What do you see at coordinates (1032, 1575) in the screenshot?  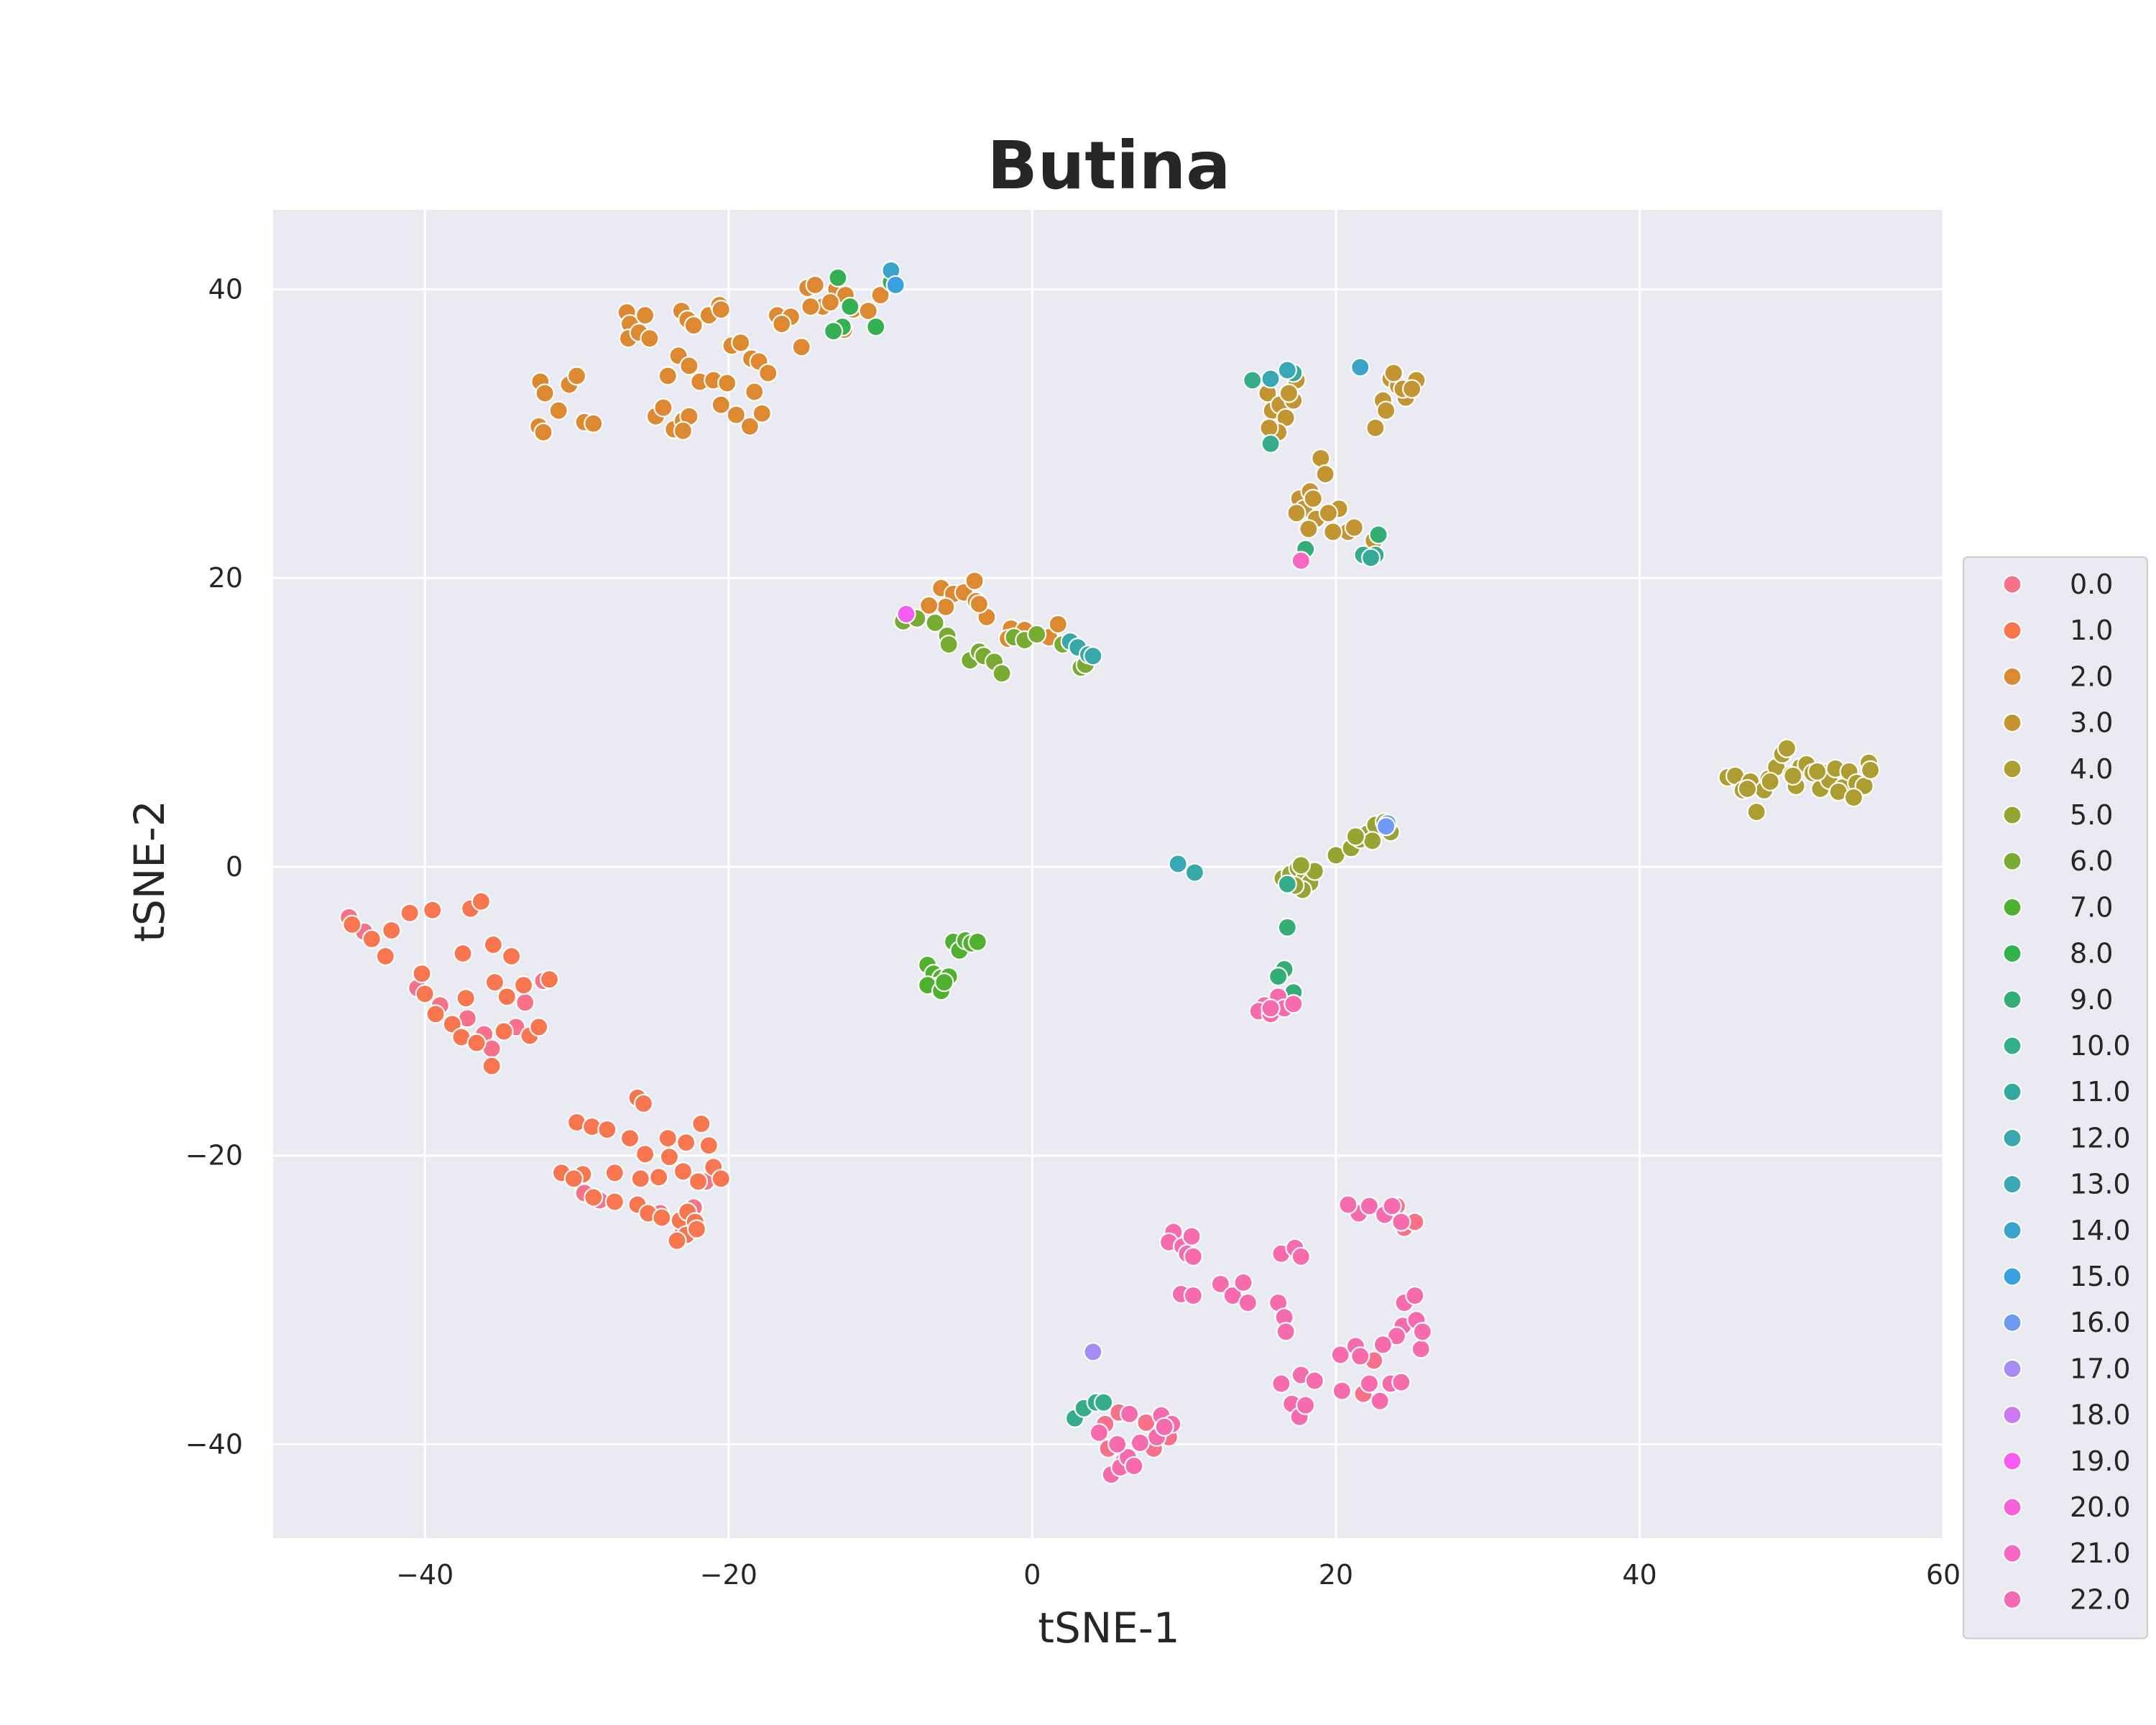 I see `x-tick-label: 0` at bounding box center [1032, 1575].